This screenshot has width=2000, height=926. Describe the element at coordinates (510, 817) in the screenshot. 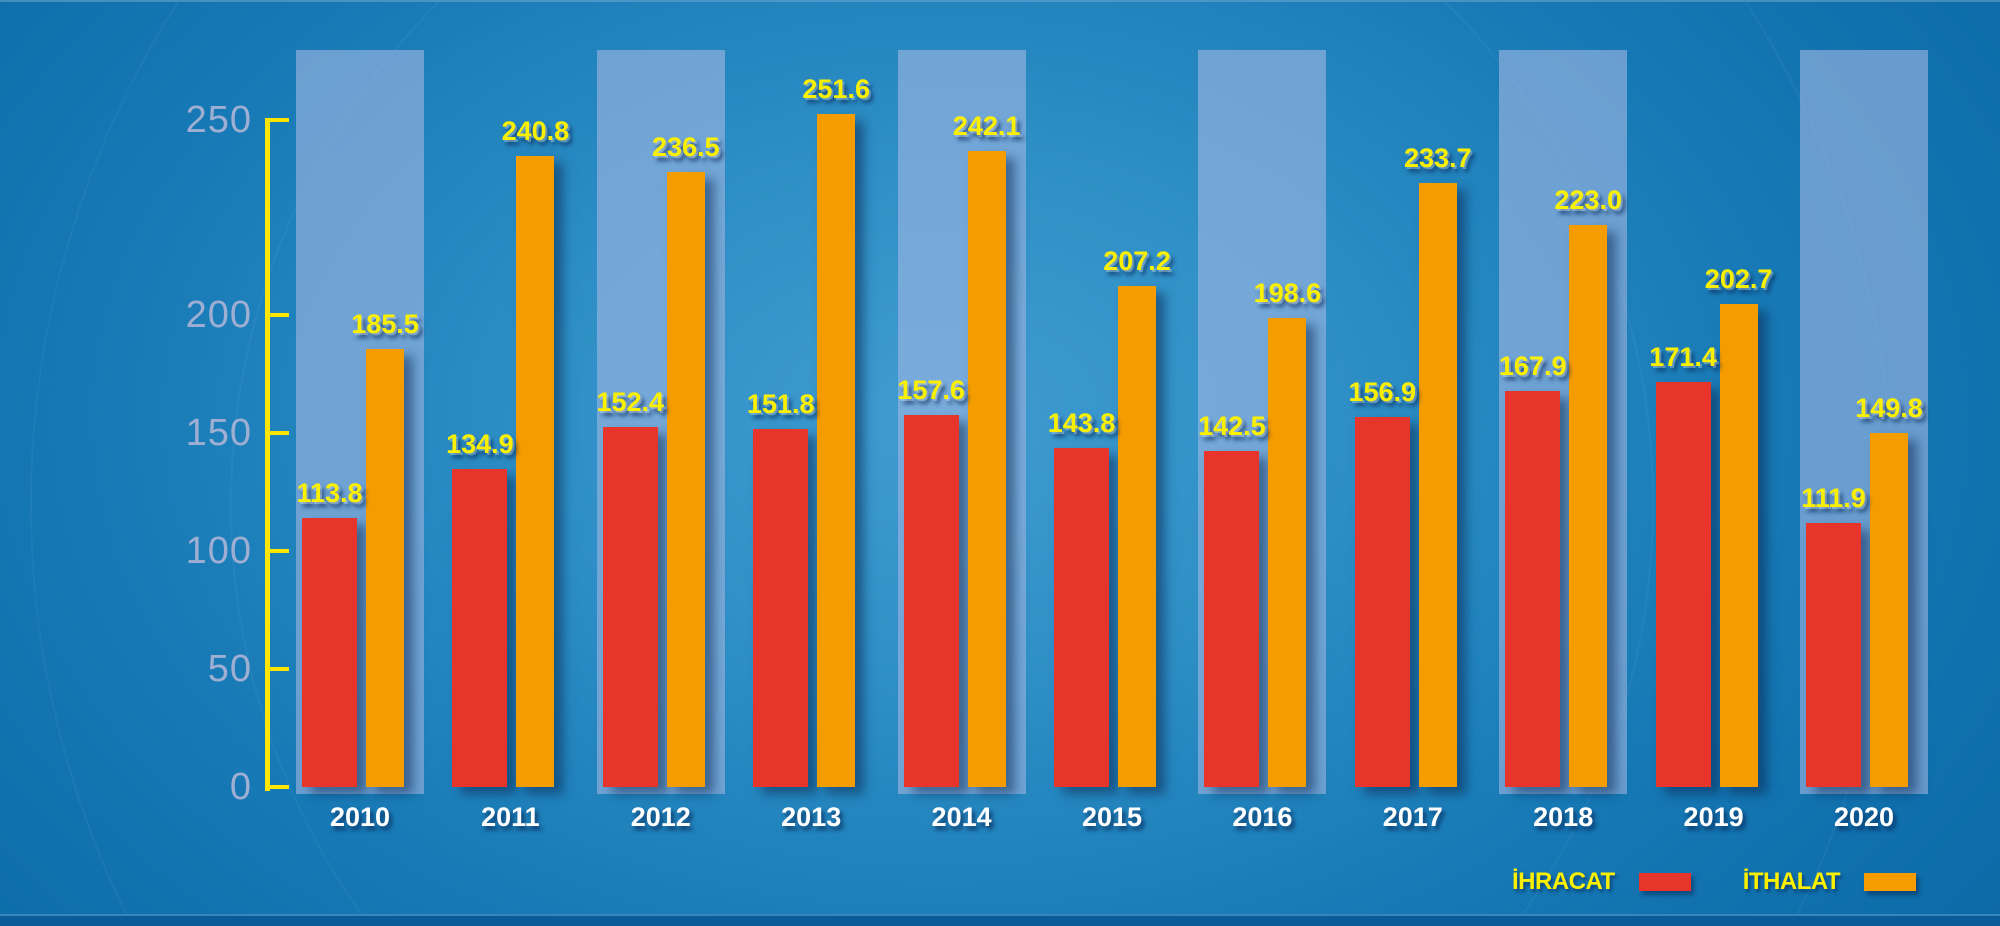

I see `x-axis-label-2011: 2011` at that location.